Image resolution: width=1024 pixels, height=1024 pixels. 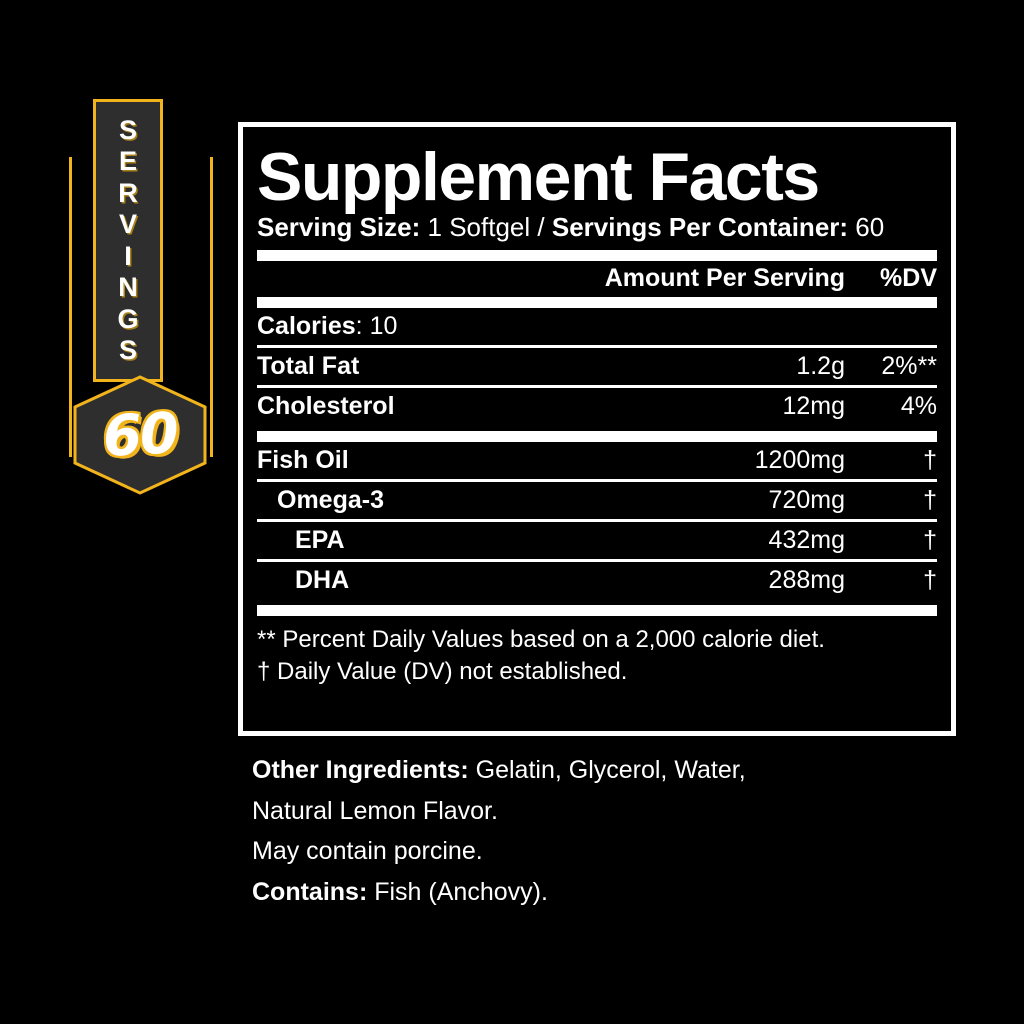 What do you see at coordinates (597, 279) in the screenshot?
I see `column-header-row: Amount Per Serving %DV` at bounding box center [597, 279].